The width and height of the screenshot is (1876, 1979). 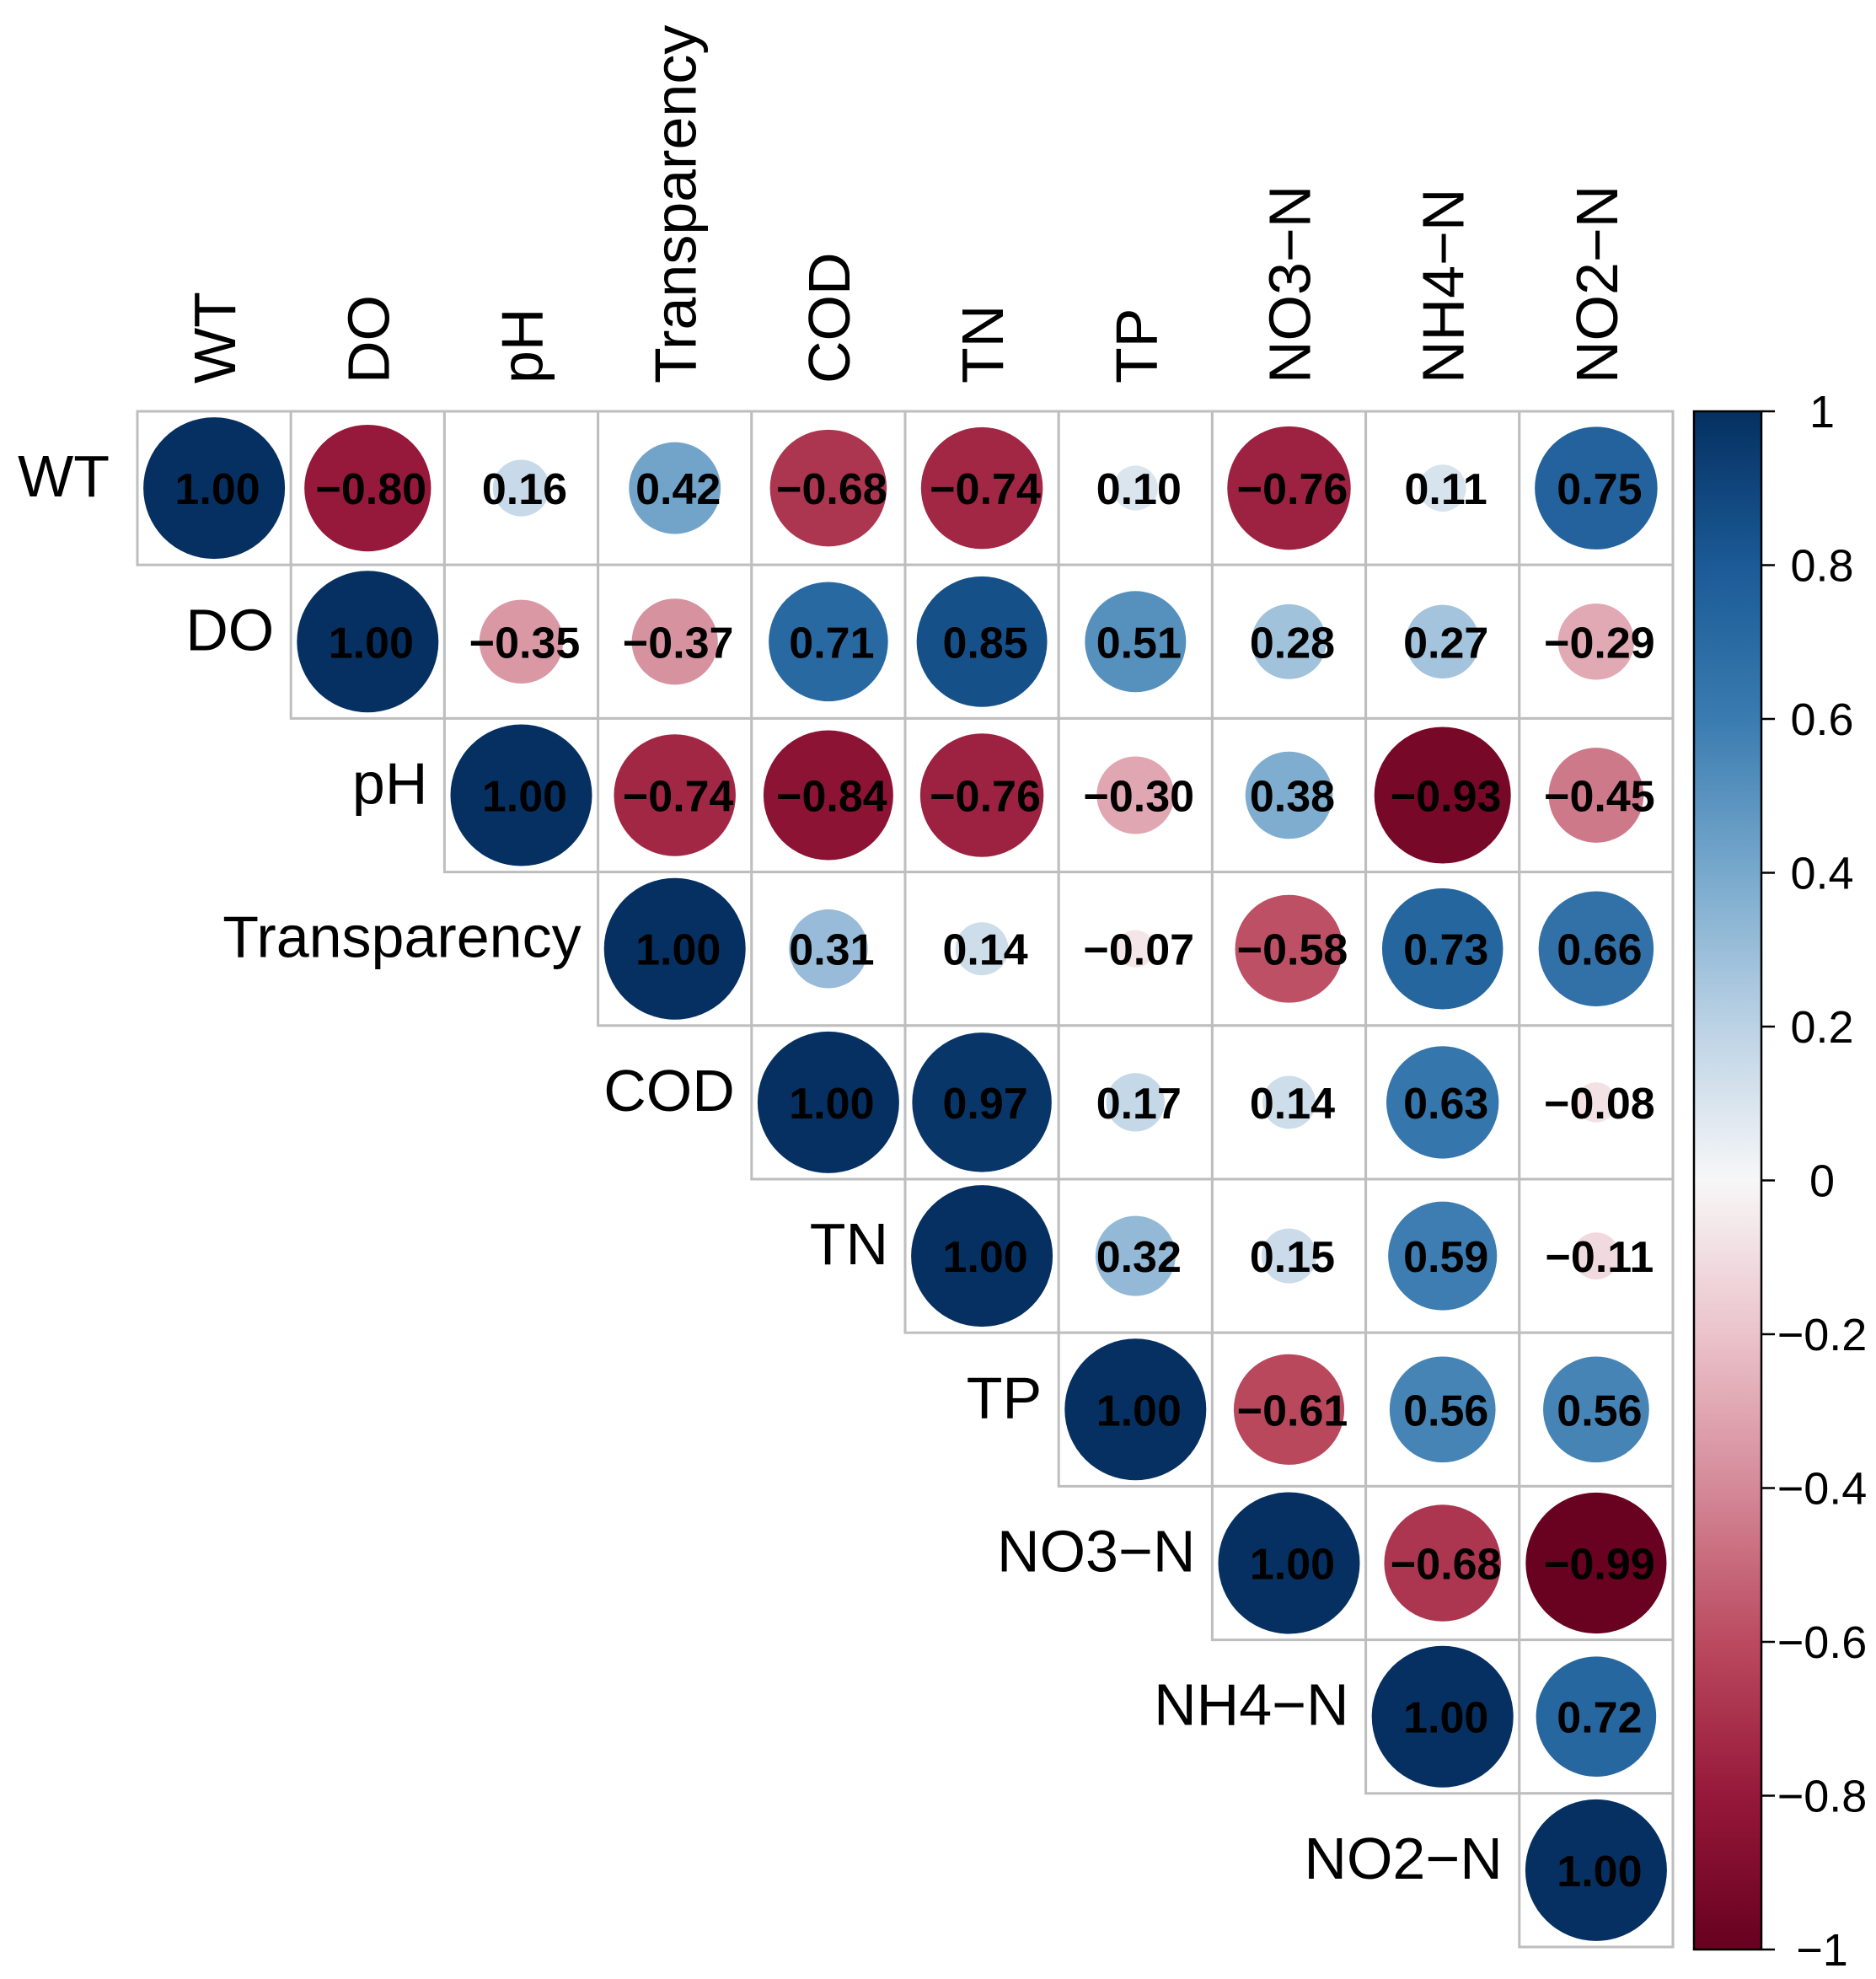 What do you see at coordinates (906, 204) in the screenshot?
I see `column-labels: WT DO pH Transparency COD TN TP NO3−N NH4−N NO2−N` at bounding box center [906, 204].